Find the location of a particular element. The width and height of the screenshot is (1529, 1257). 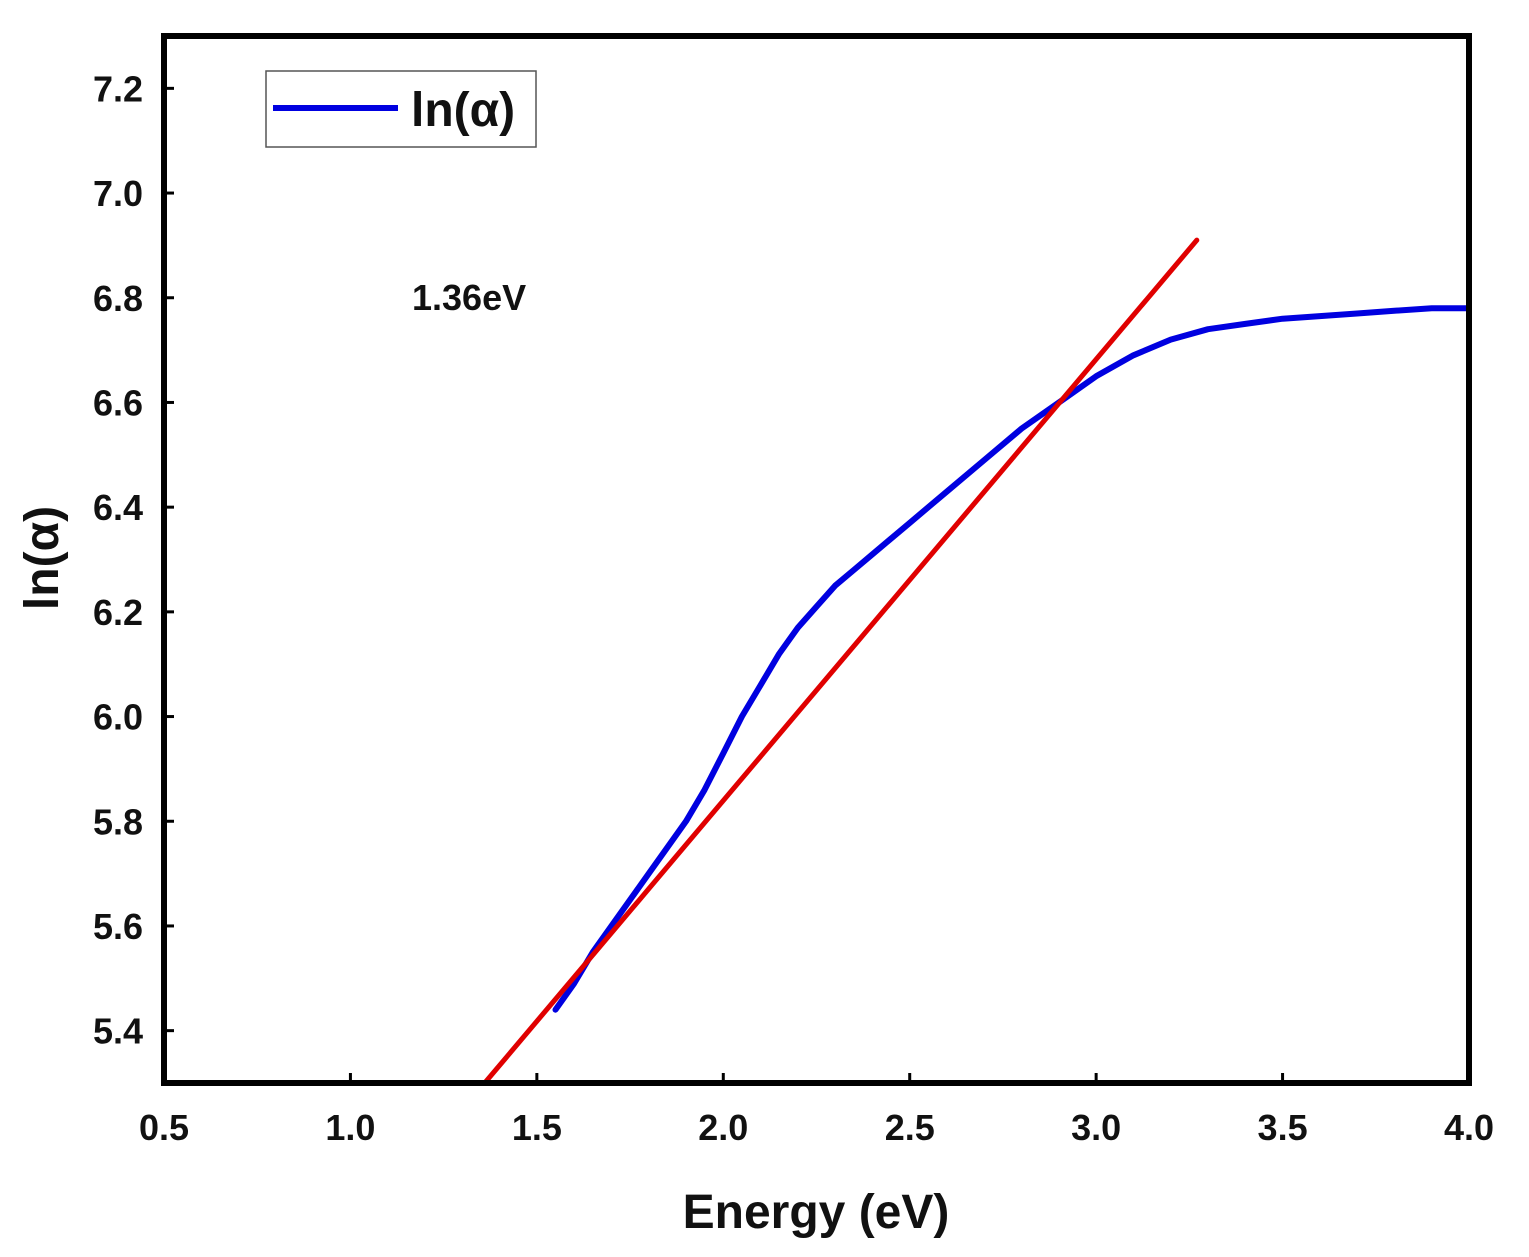

bandgap-annotation: 1.36eV is located at coordinates (469, 297).